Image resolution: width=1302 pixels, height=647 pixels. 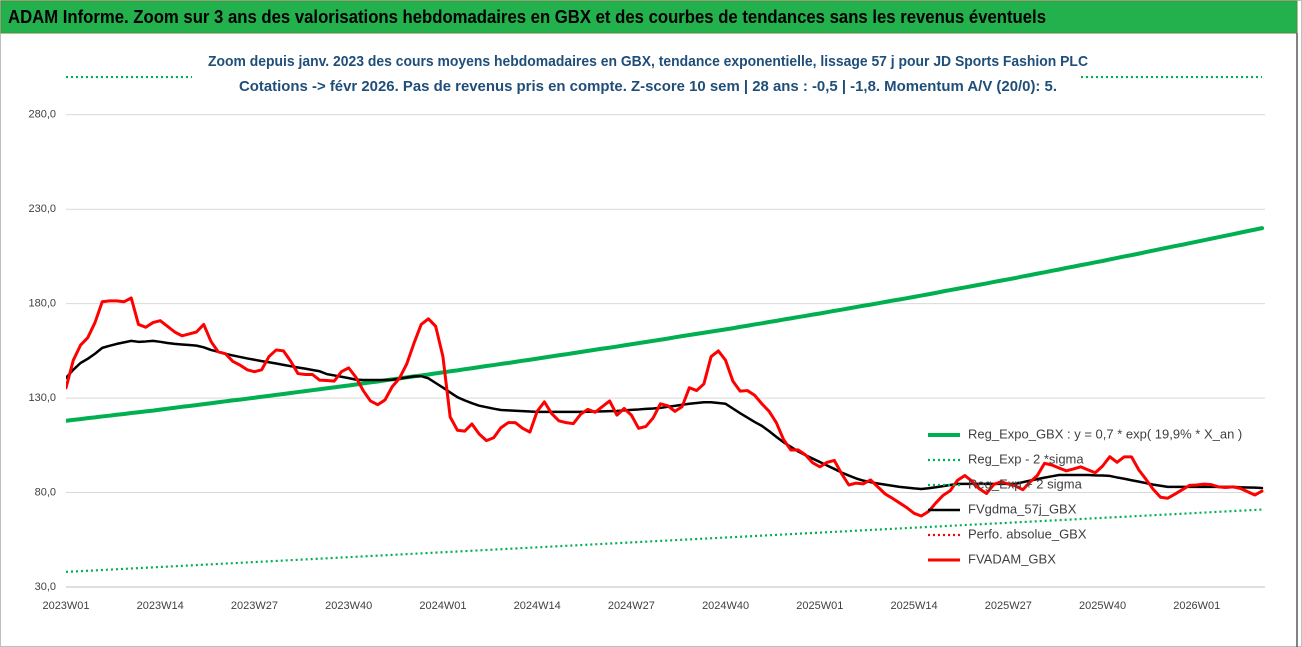 What do you see at coordinates (45, 587) in the screenshot?
I see `y-tick-label: 30,0` at bounding box center [45, 587].